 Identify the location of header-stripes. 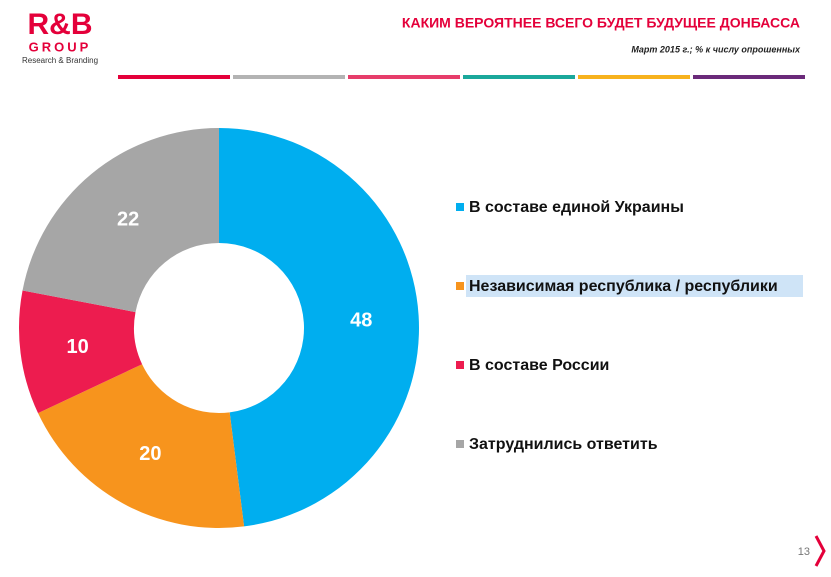
(461, 77).